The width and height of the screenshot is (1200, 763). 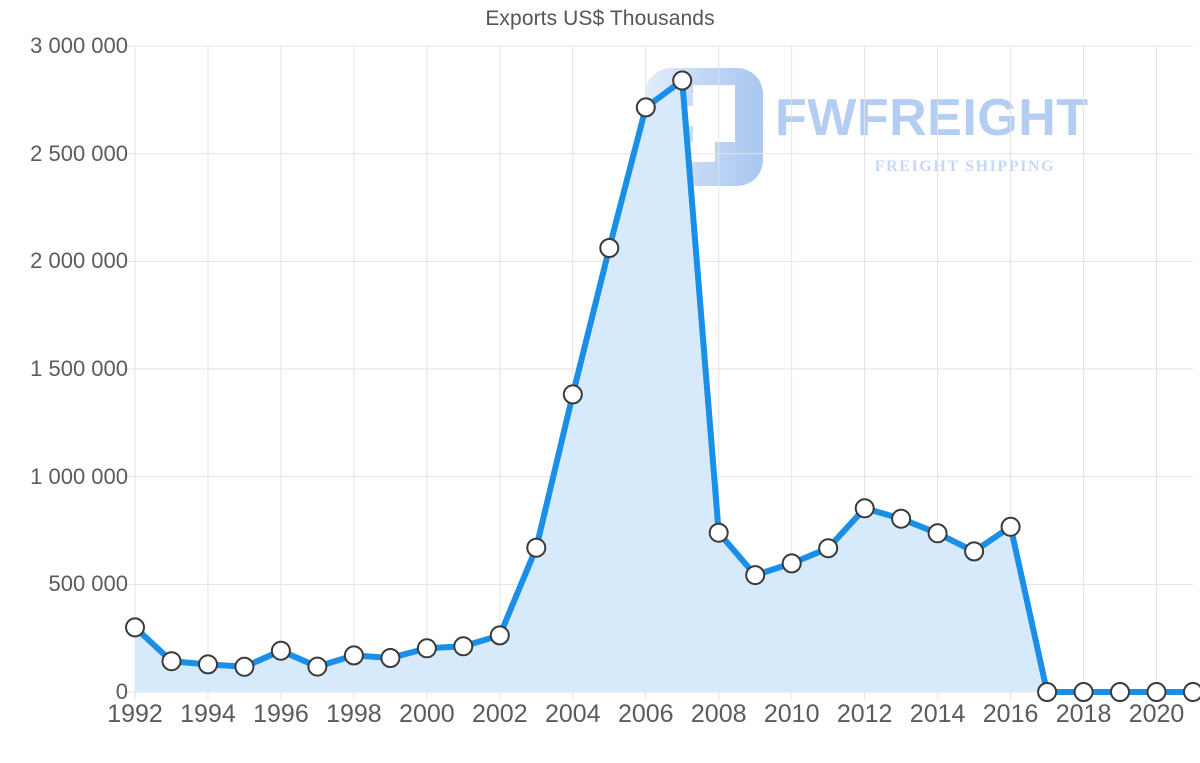 What do you see at coordinates (135, 714) in the screenshot?
I see `x-axis-tick-label: 1992` at bounding box center [135, 714].